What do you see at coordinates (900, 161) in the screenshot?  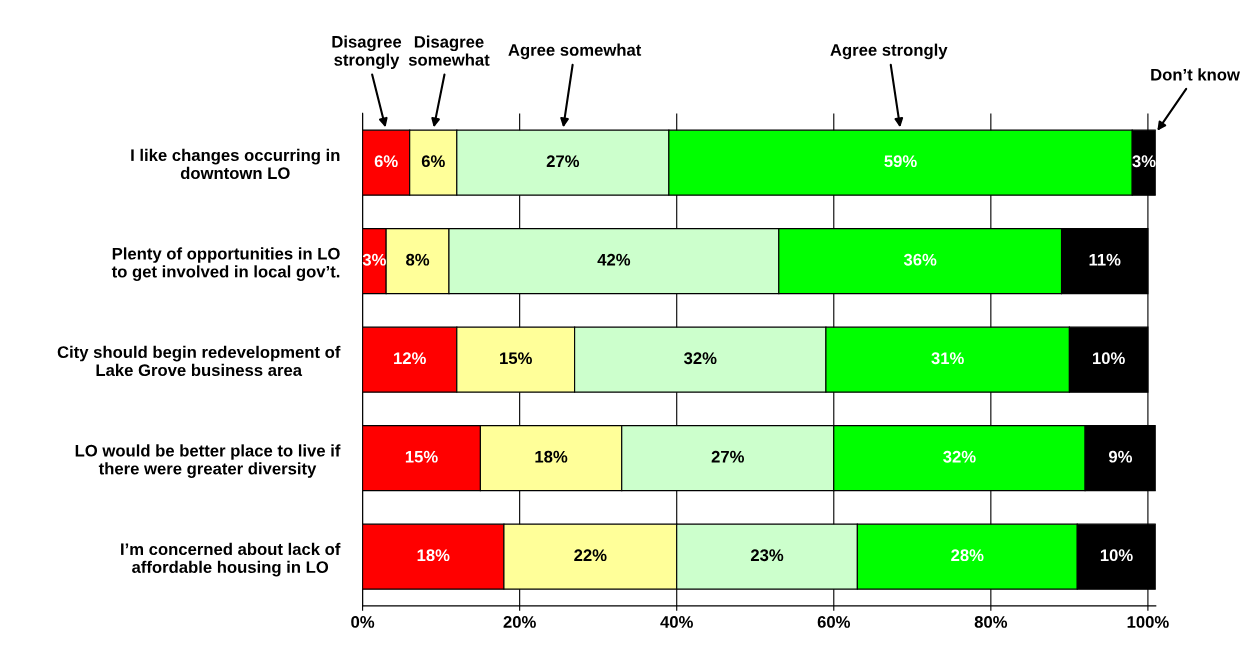 I see `data-label: 59%` at bounding box center [900, 161].